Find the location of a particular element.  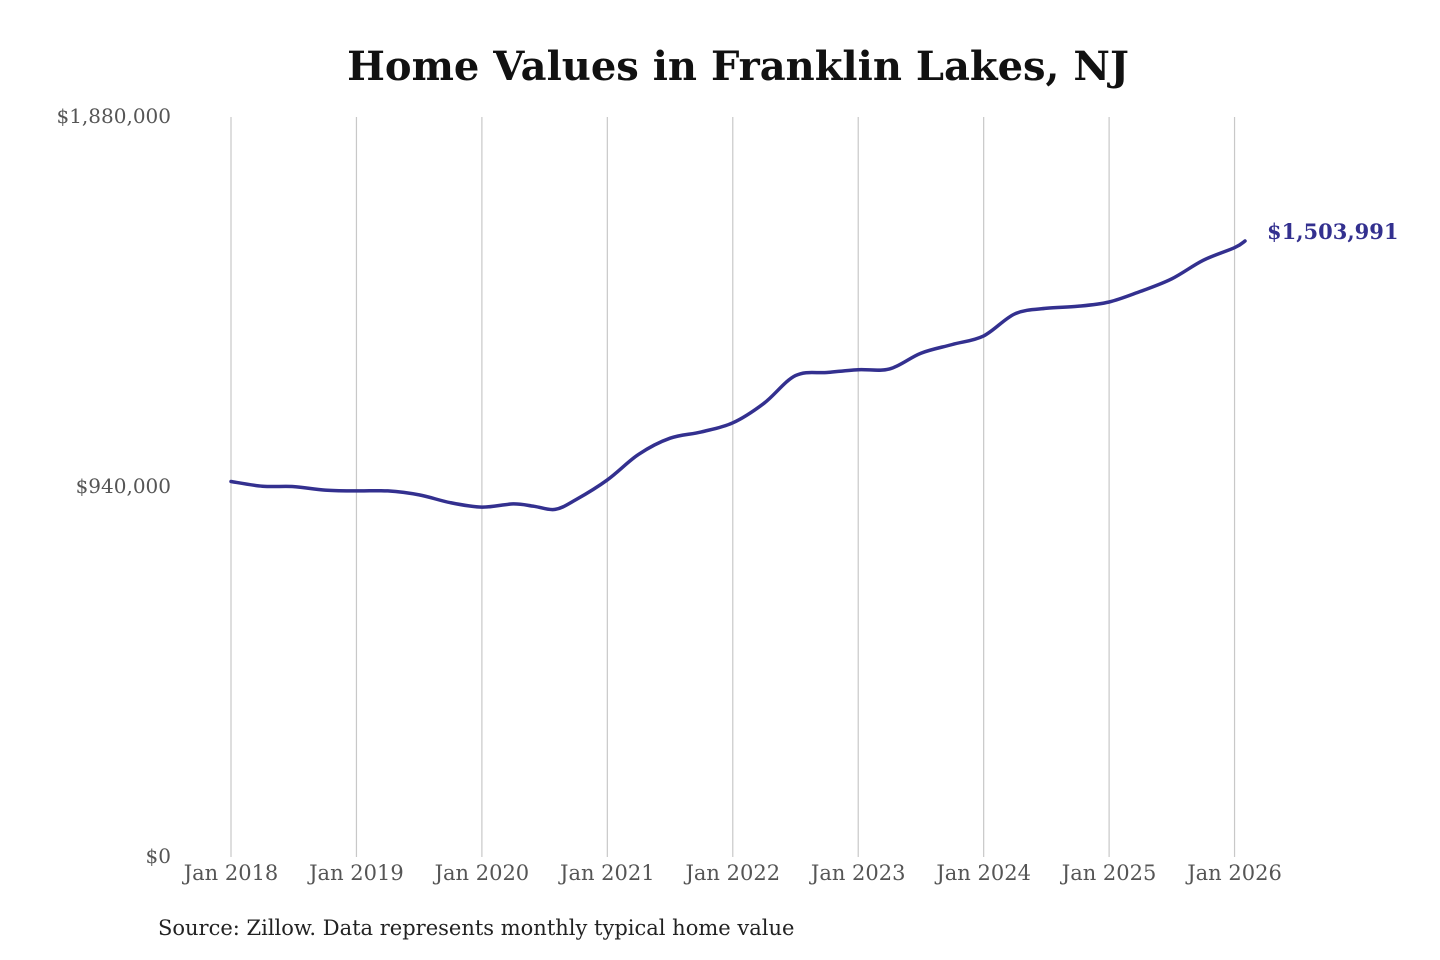

x-tick-label: Jan 2018 is located at coordinates (230, 873).